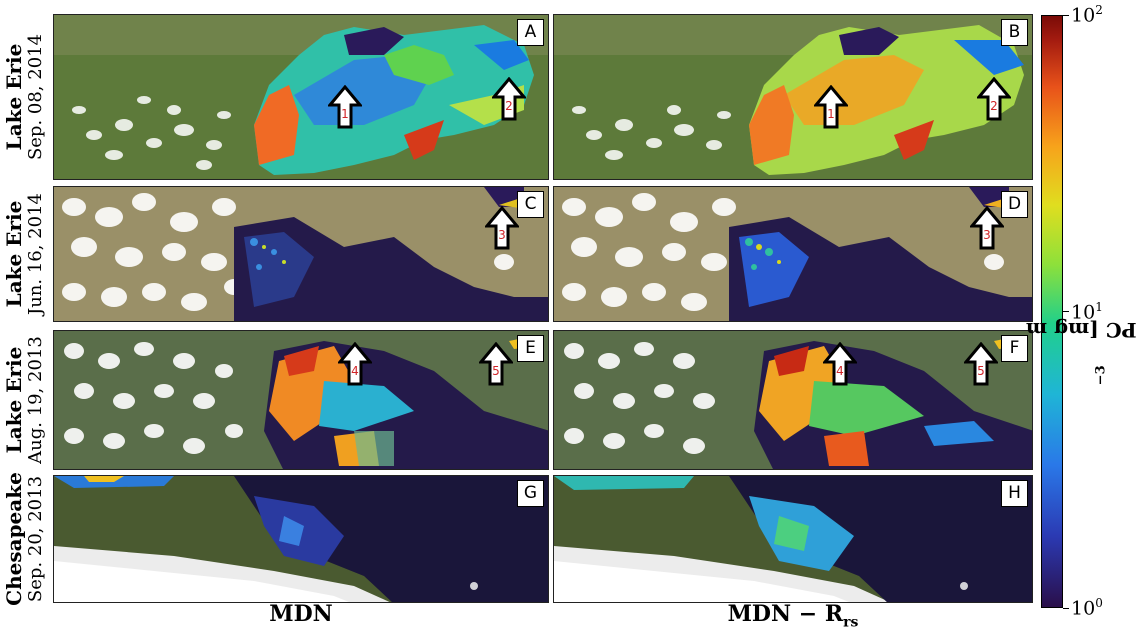 The width and height of the screenshot is (1145, 630). I want to click on arrow-marker-3: 3, so click(502, 228).